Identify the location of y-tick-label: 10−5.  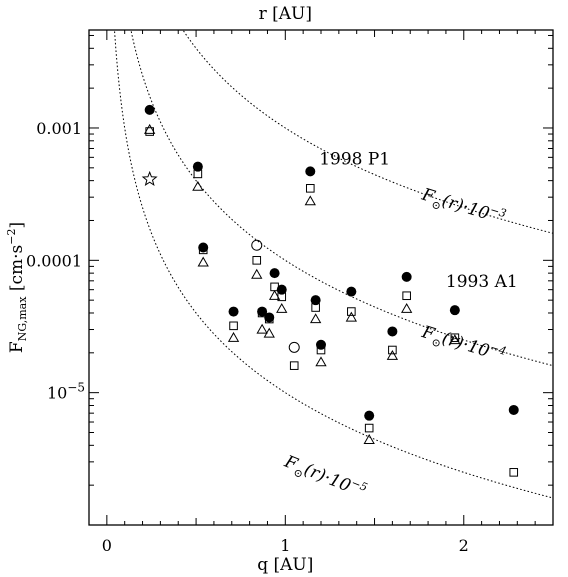
(66, 392).